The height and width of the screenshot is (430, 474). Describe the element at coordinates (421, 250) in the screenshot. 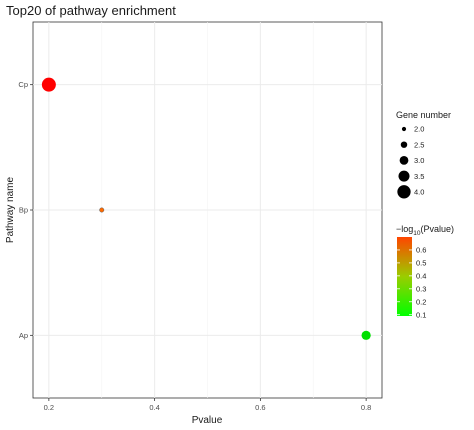

I see `colorbar-label: 0.6` at that location.